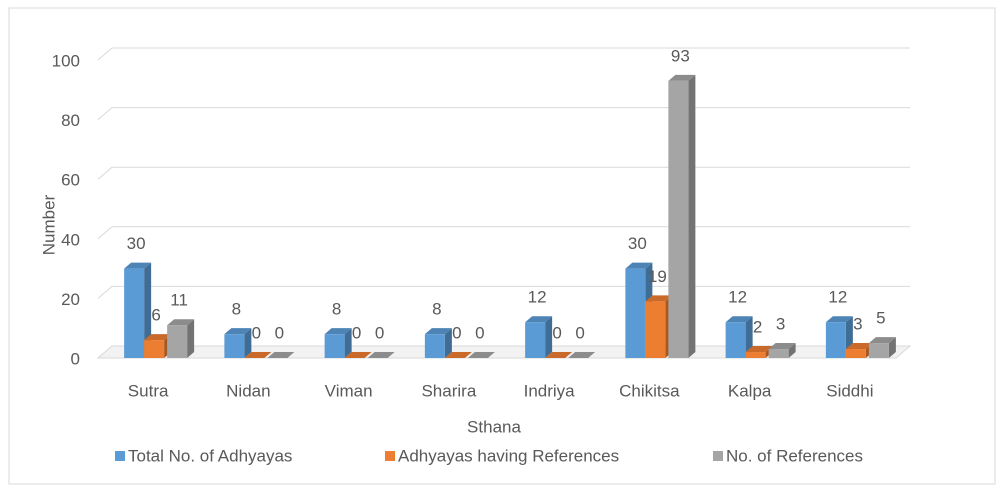  I want to click on x-tick-label: Siddhi, so click(849, 390).